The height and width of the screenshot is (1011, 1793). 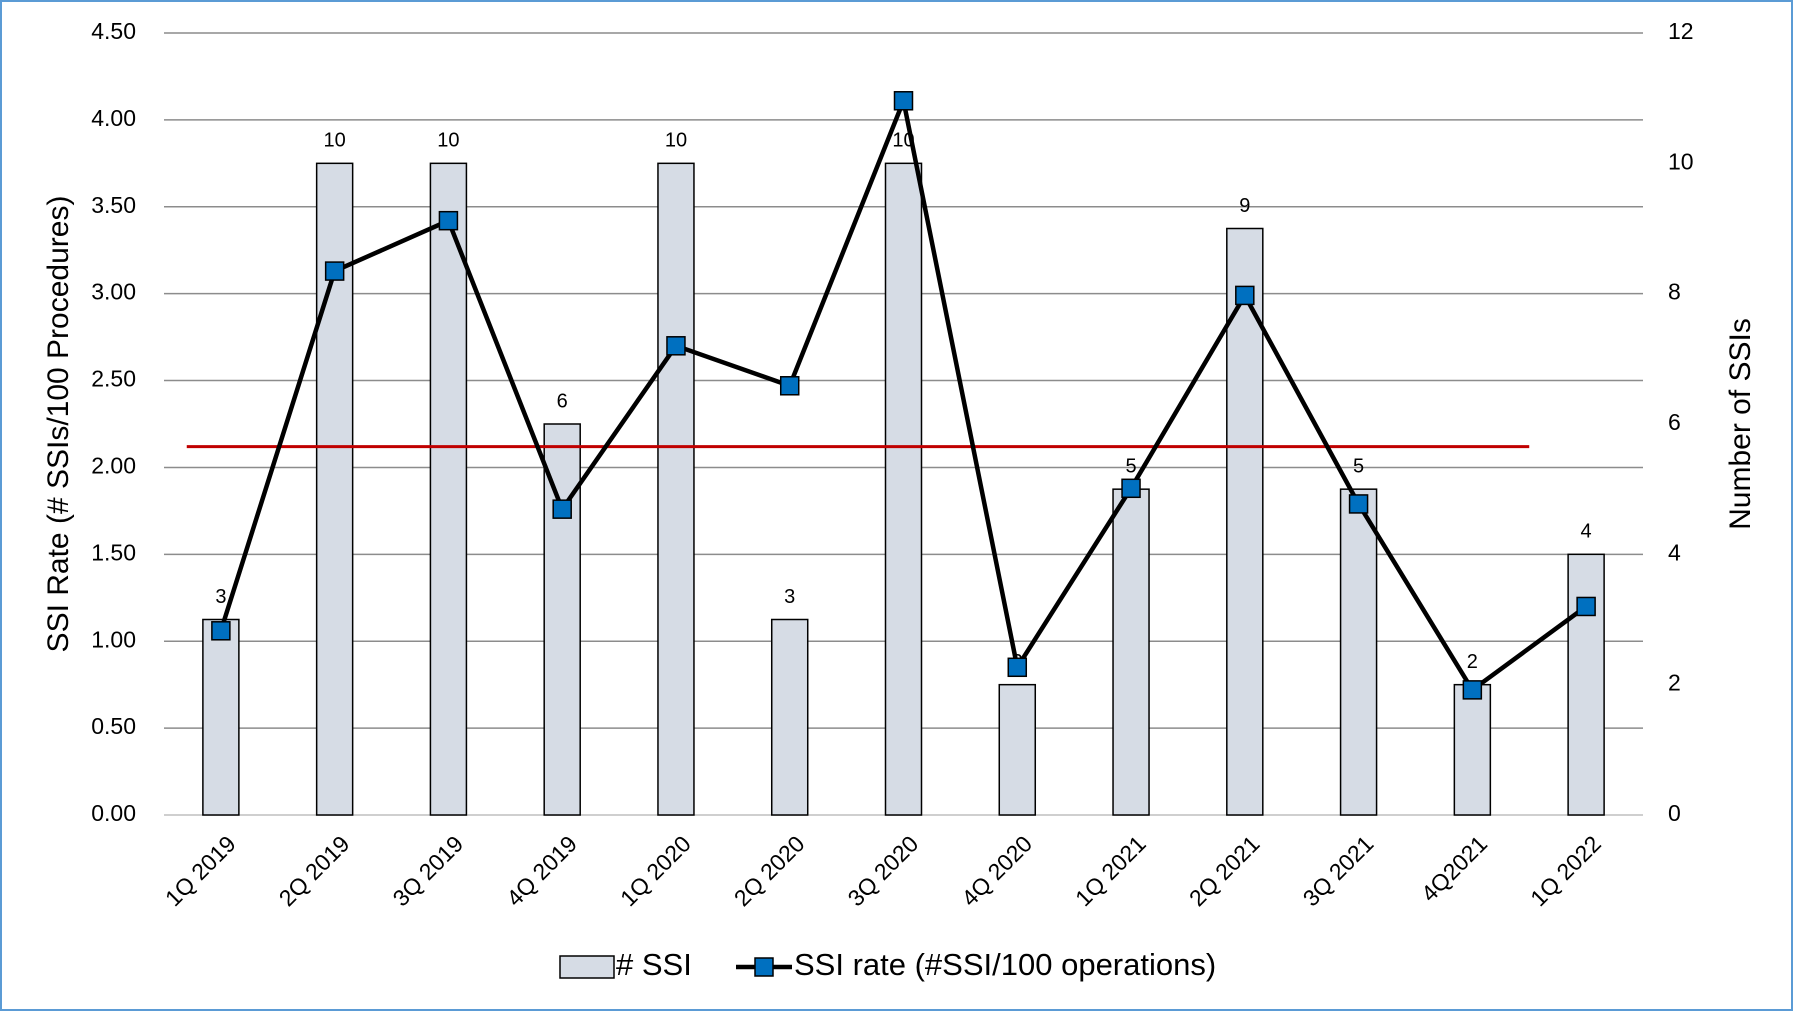 What do you see at coordinates (113, 379) in the screenshot?
I see `y-tick-label: 2.50` at bounding box center [113, 379].